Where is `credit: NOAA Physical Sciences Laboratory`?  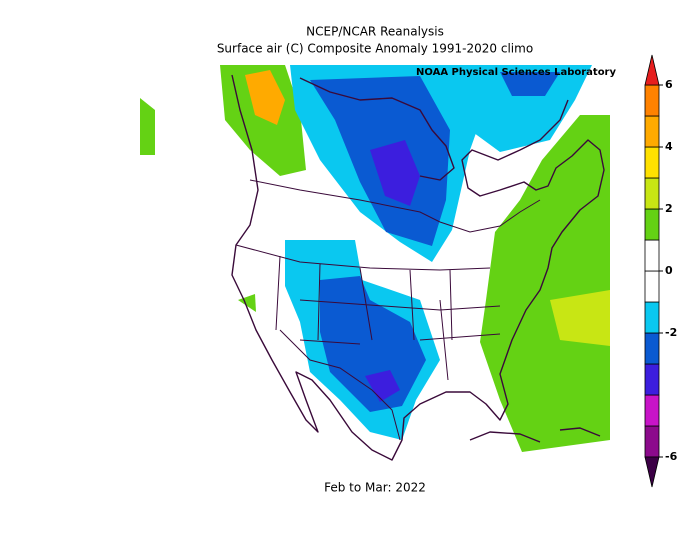 credit: NOAA Physical Sciences Laboratory is located at coordinates (516, 72).